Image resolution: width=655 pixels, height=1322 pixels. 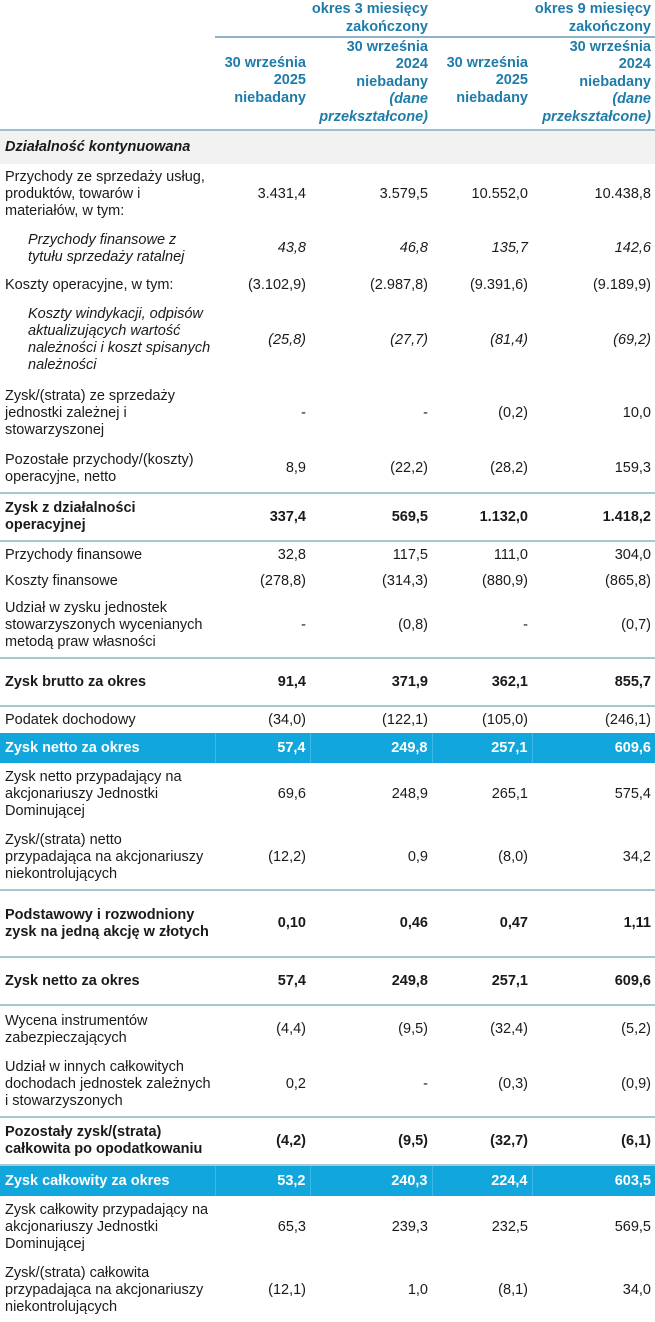 I want to click on row-value-col-1: 32,8, so click(x=291, y=554).